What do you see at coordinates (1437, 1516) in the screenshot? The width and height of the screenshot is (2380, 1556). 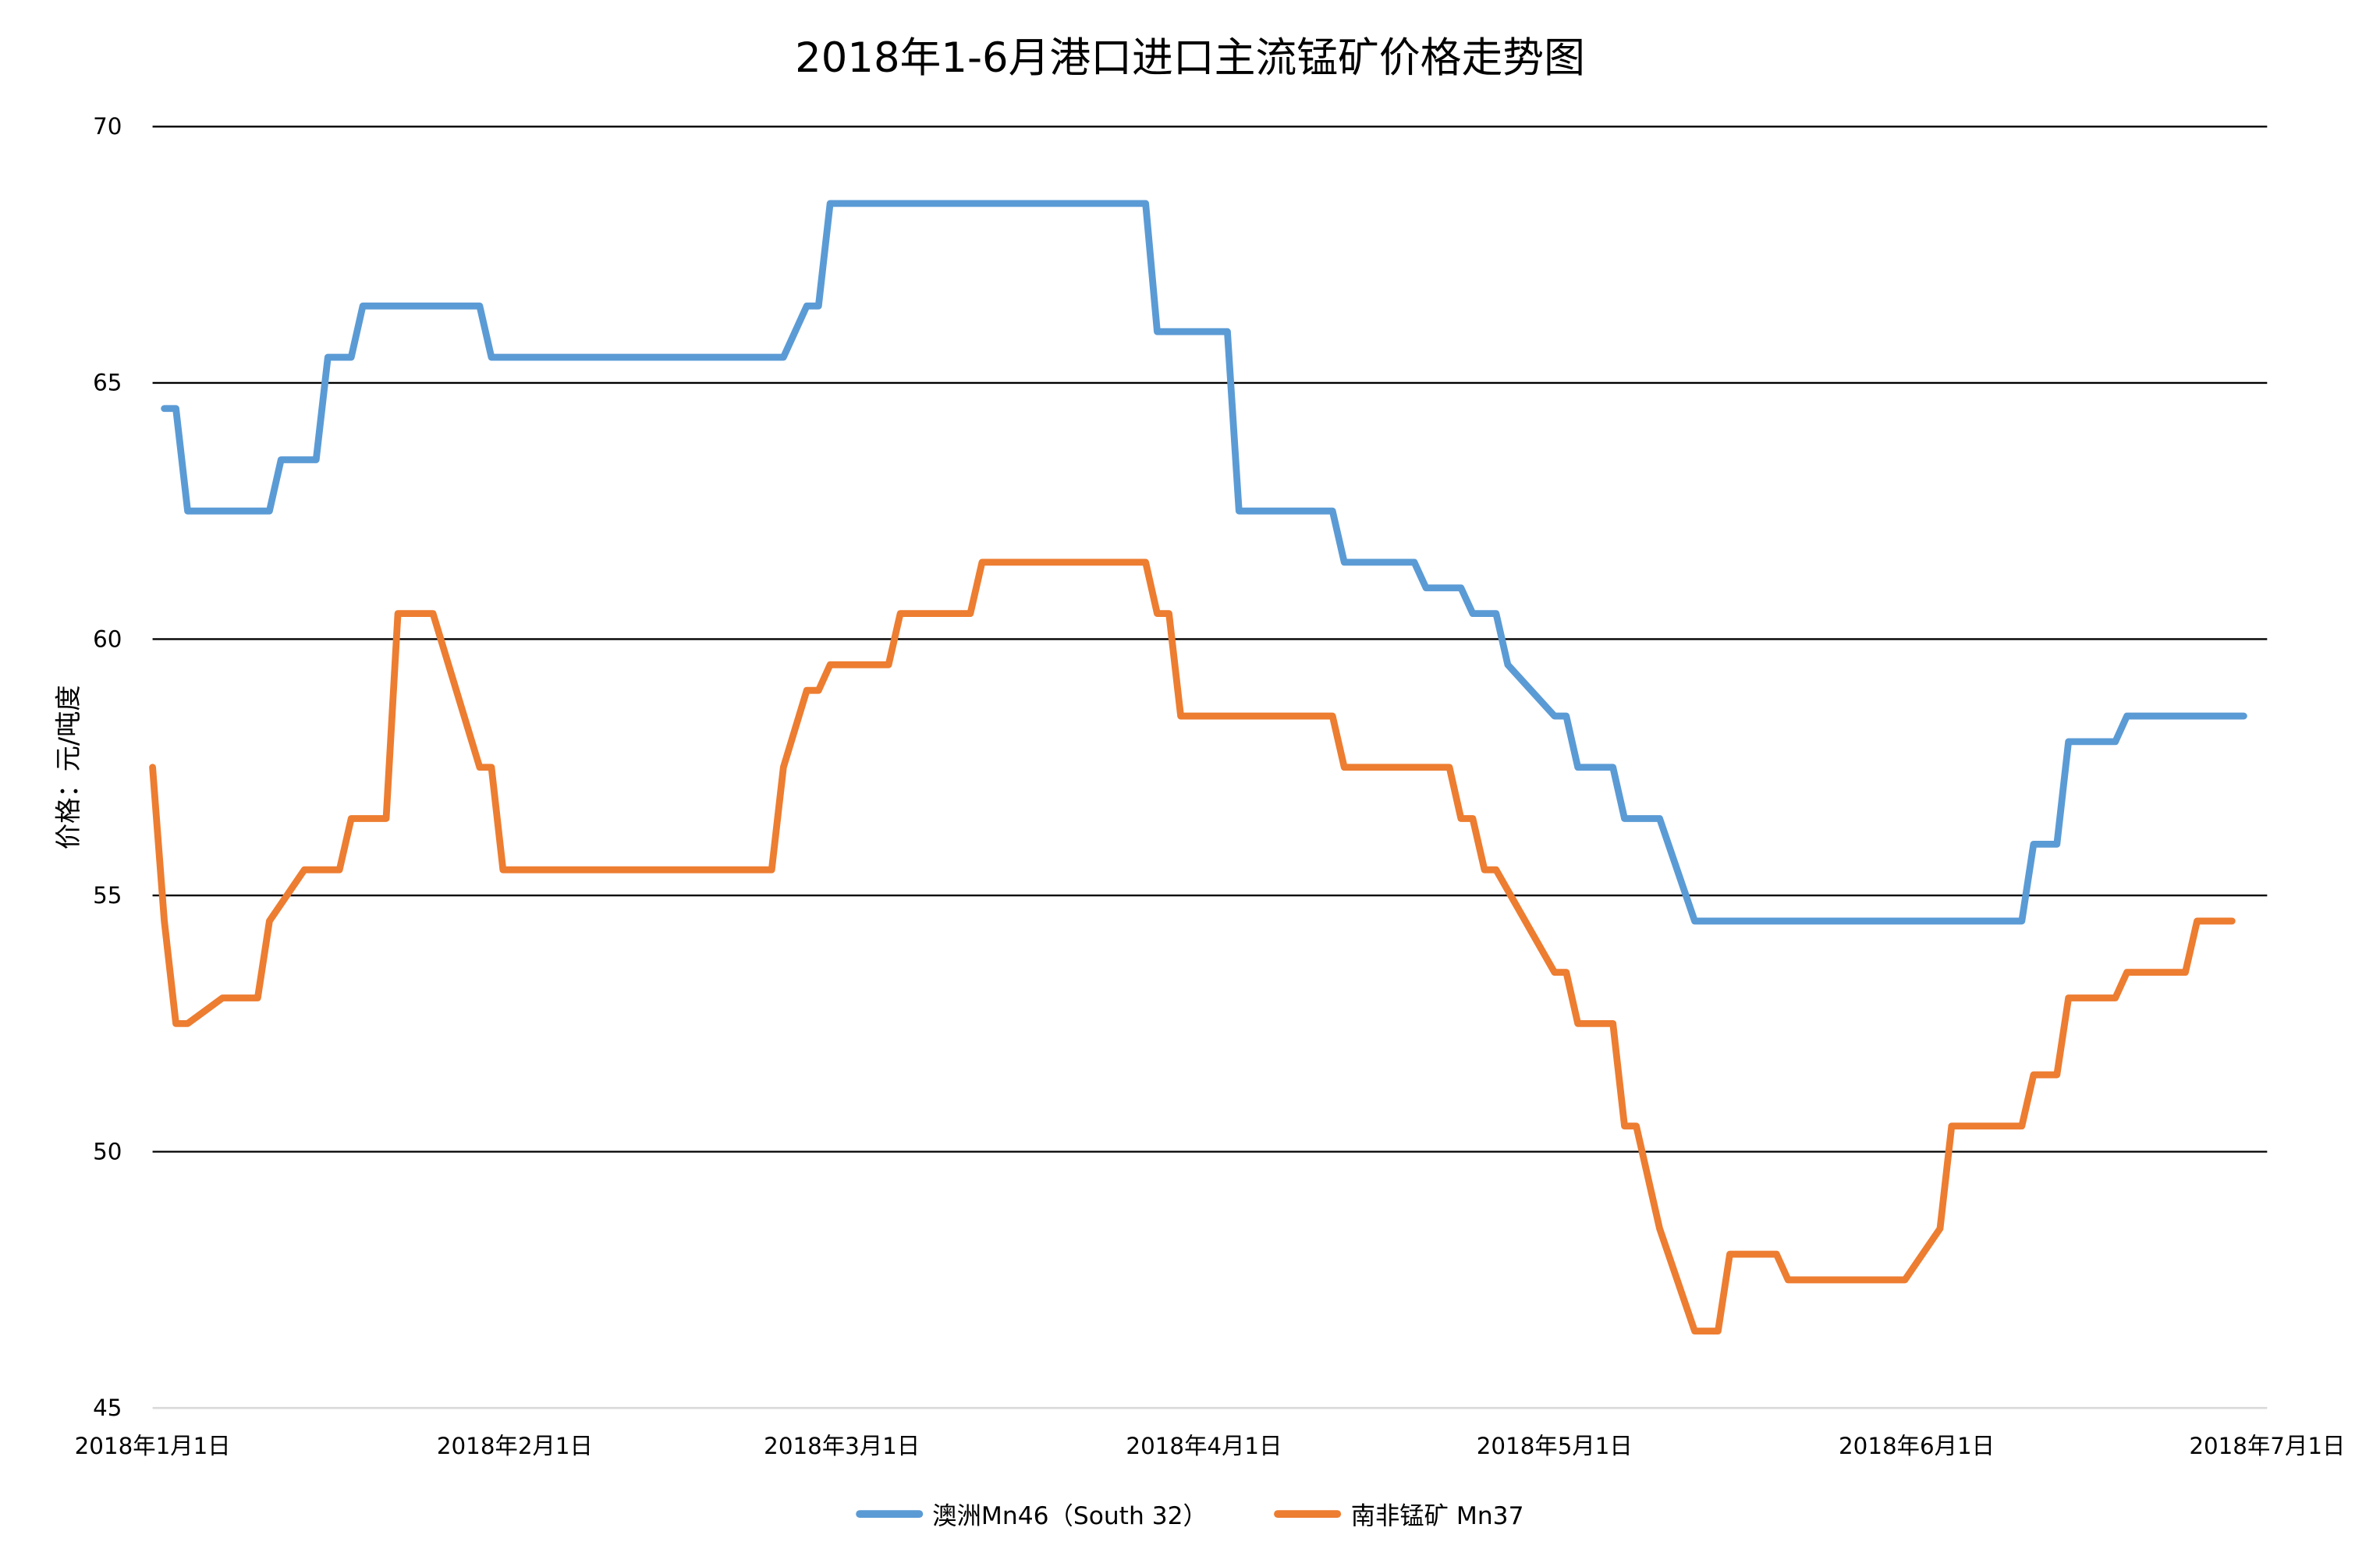 I see `legend-label: 南非锰矿 Mn37` at bounding box center [1437, 1516].